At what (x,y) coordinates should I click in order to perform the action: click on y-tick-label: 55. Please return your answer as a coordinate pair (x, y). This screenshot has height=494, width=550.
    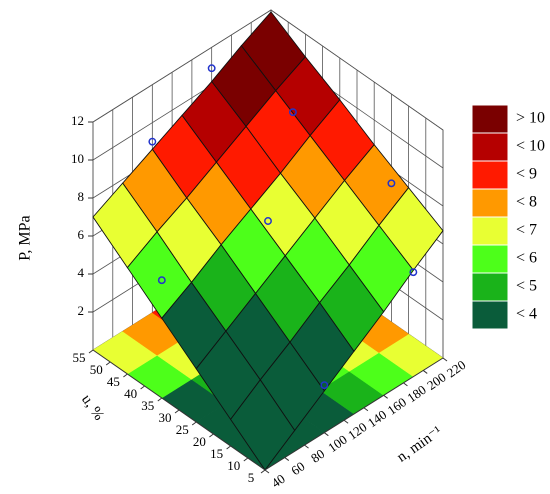
    Looking at the image, I should click on (79, 357).